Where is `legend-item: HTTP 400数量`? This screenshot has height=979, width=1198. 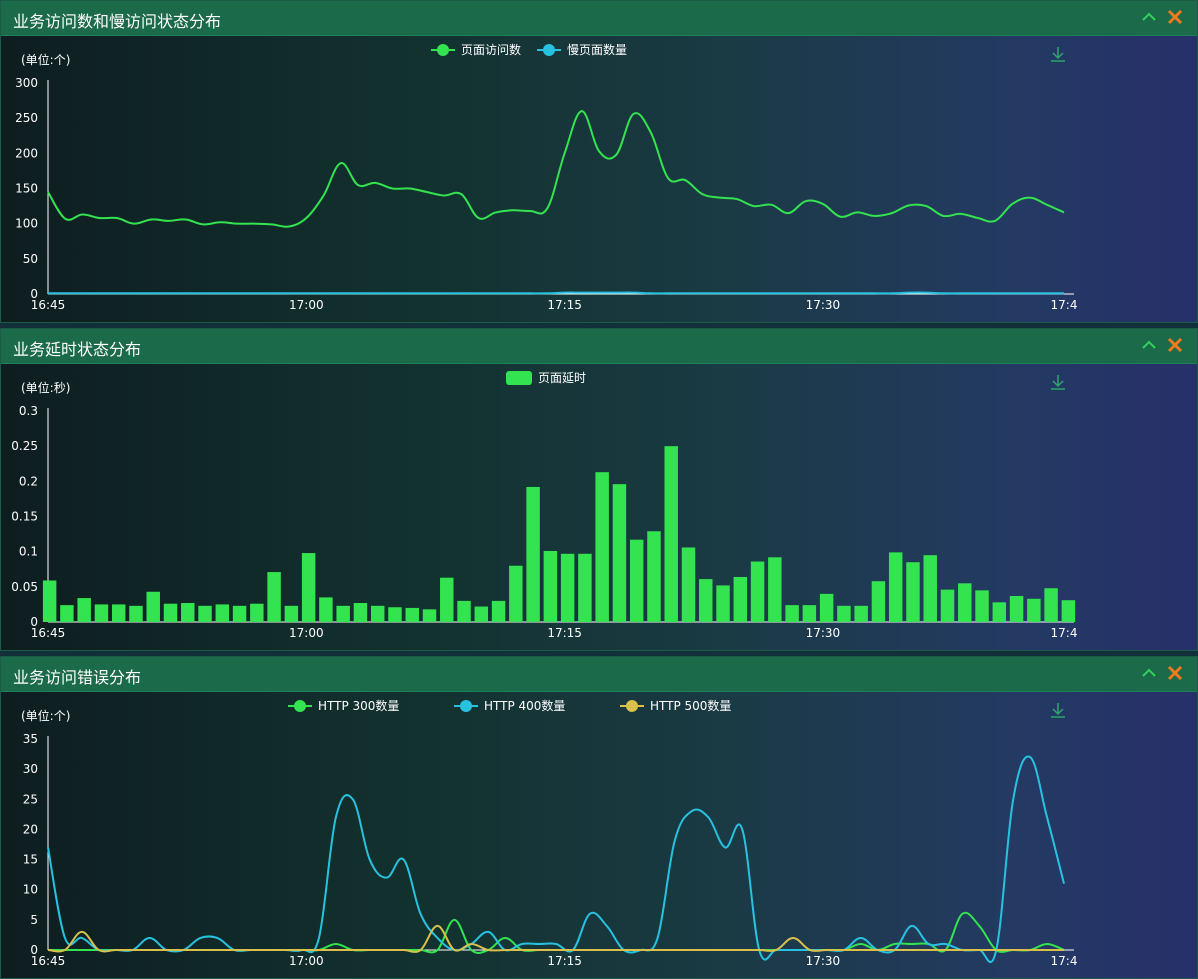
legend-item: HTTP 400数量 is located at coordinates (509, 705).